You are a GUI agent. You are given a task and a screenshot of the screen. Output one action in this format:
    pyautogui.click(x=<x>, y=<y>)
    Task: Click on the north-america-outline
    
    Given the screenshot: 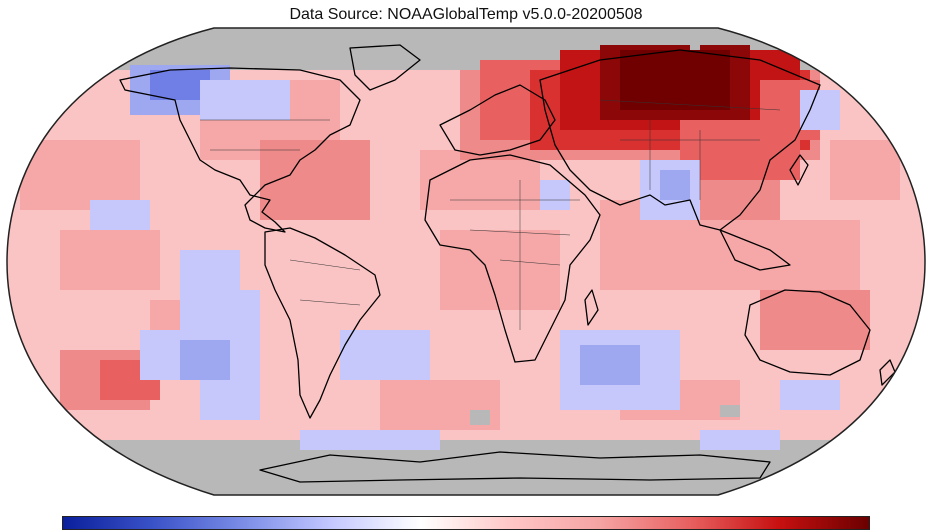 What is the action you would take?
    pyautogui.click(x=240, y=150)
    